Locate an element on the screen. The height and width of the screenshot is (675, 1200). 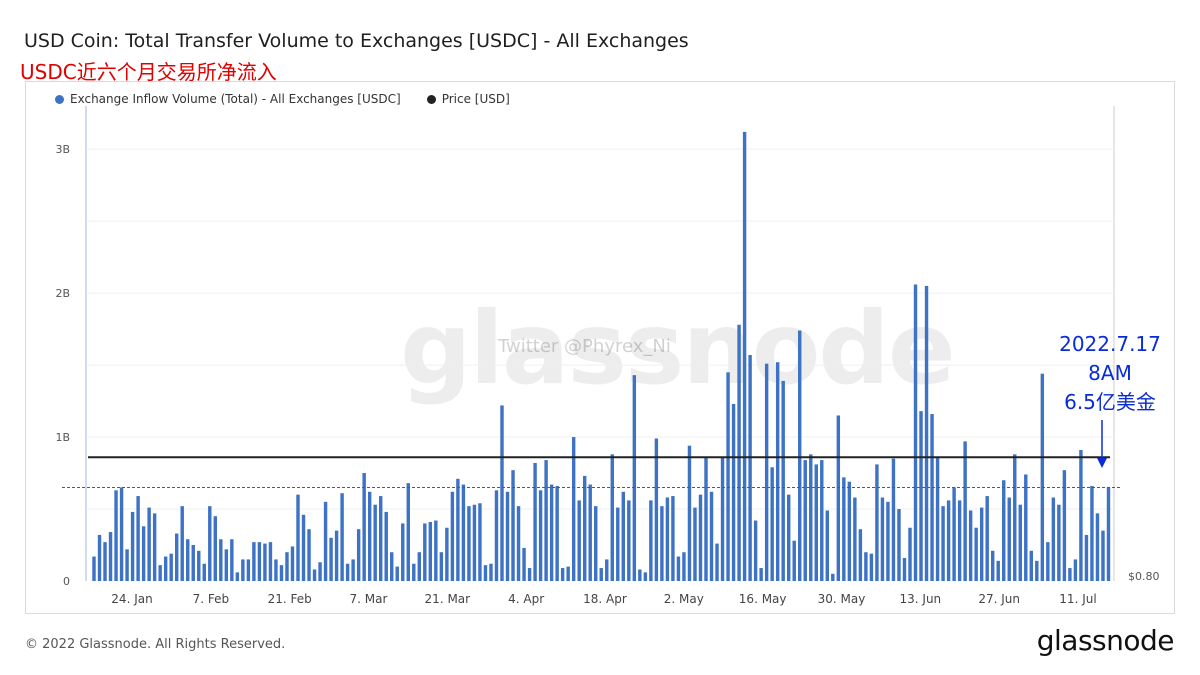
twitter-watermark: Twitter @Phyrex_Ni is located at coordinates (584, 346).